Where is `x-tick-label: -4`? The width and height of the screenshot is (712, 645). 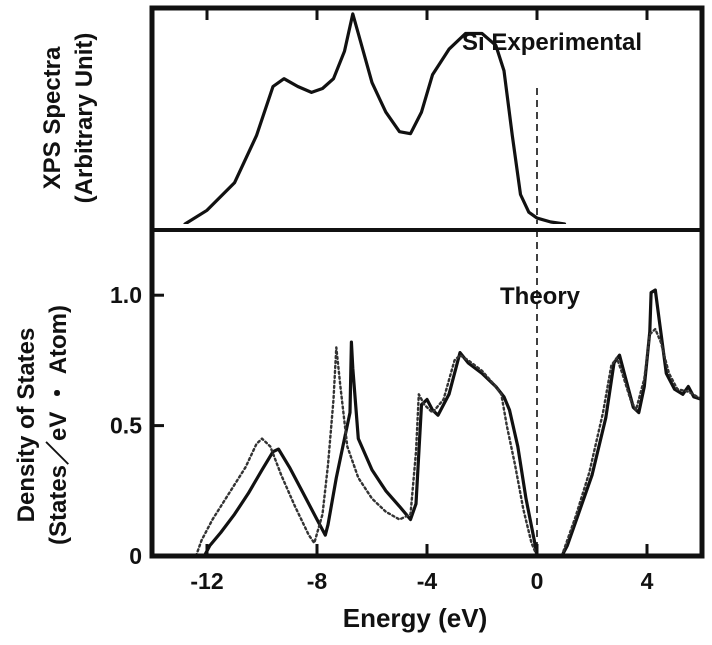
x-tick-label: -4 is located at coordinates (427, 581).